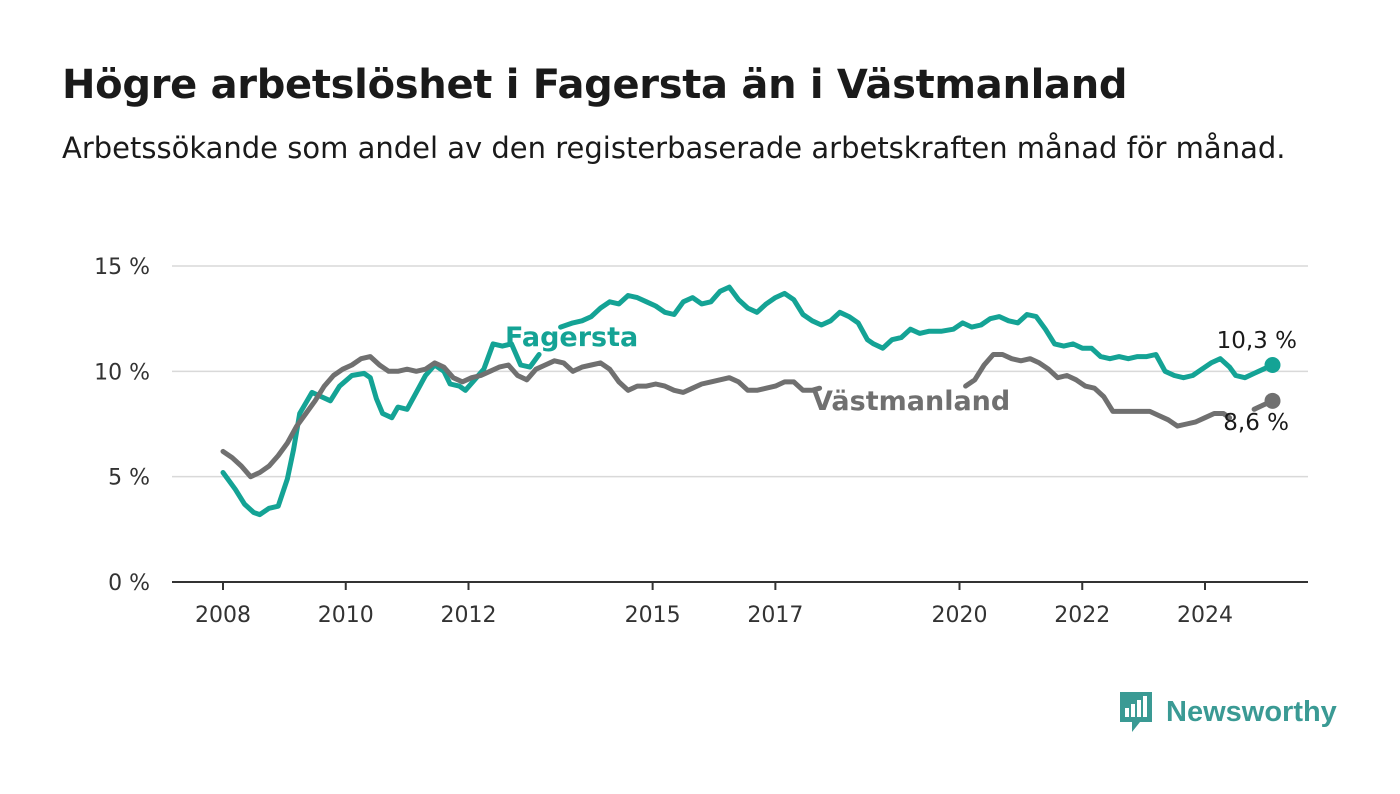  What do you see at coordinates (960, 615) in the screenshot?
I see `x-tick-label: 2020` at bounding box center [960, 615].